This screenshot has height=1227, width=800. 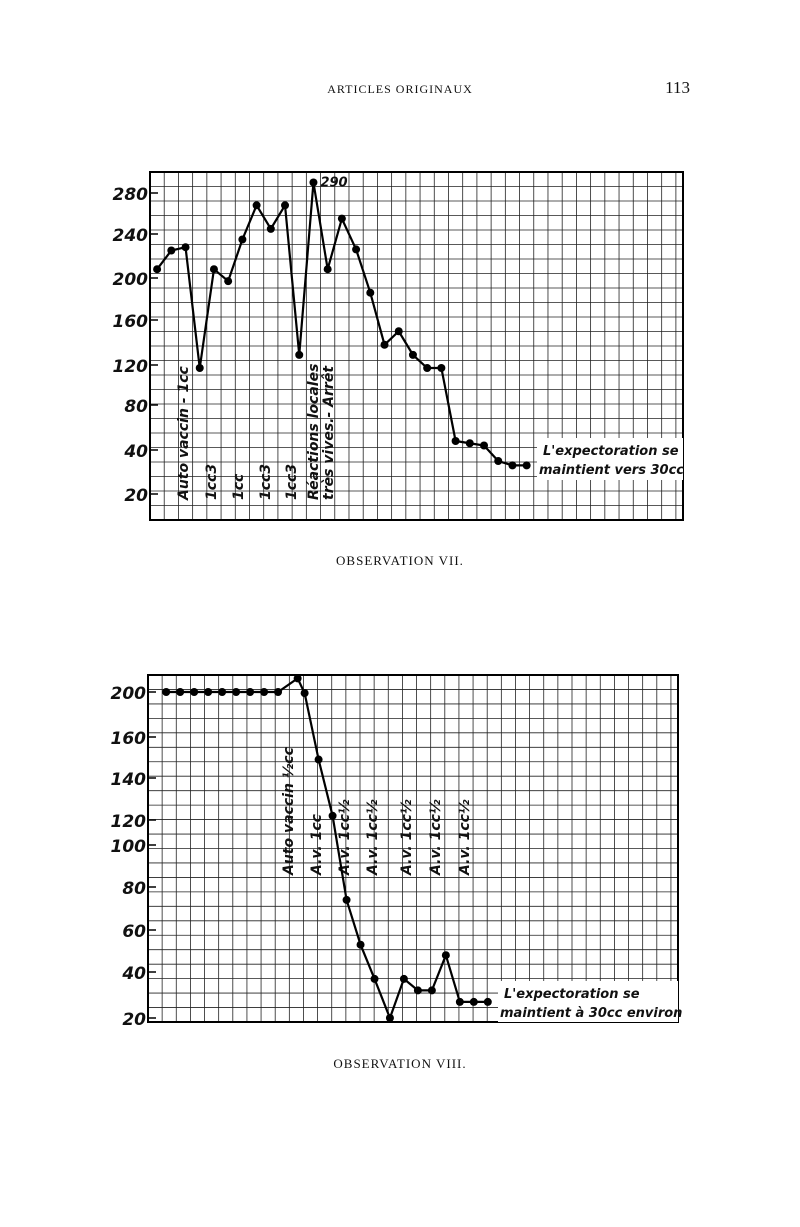 I want to click on y-tick-label: 140, so click(x=129, y=780).